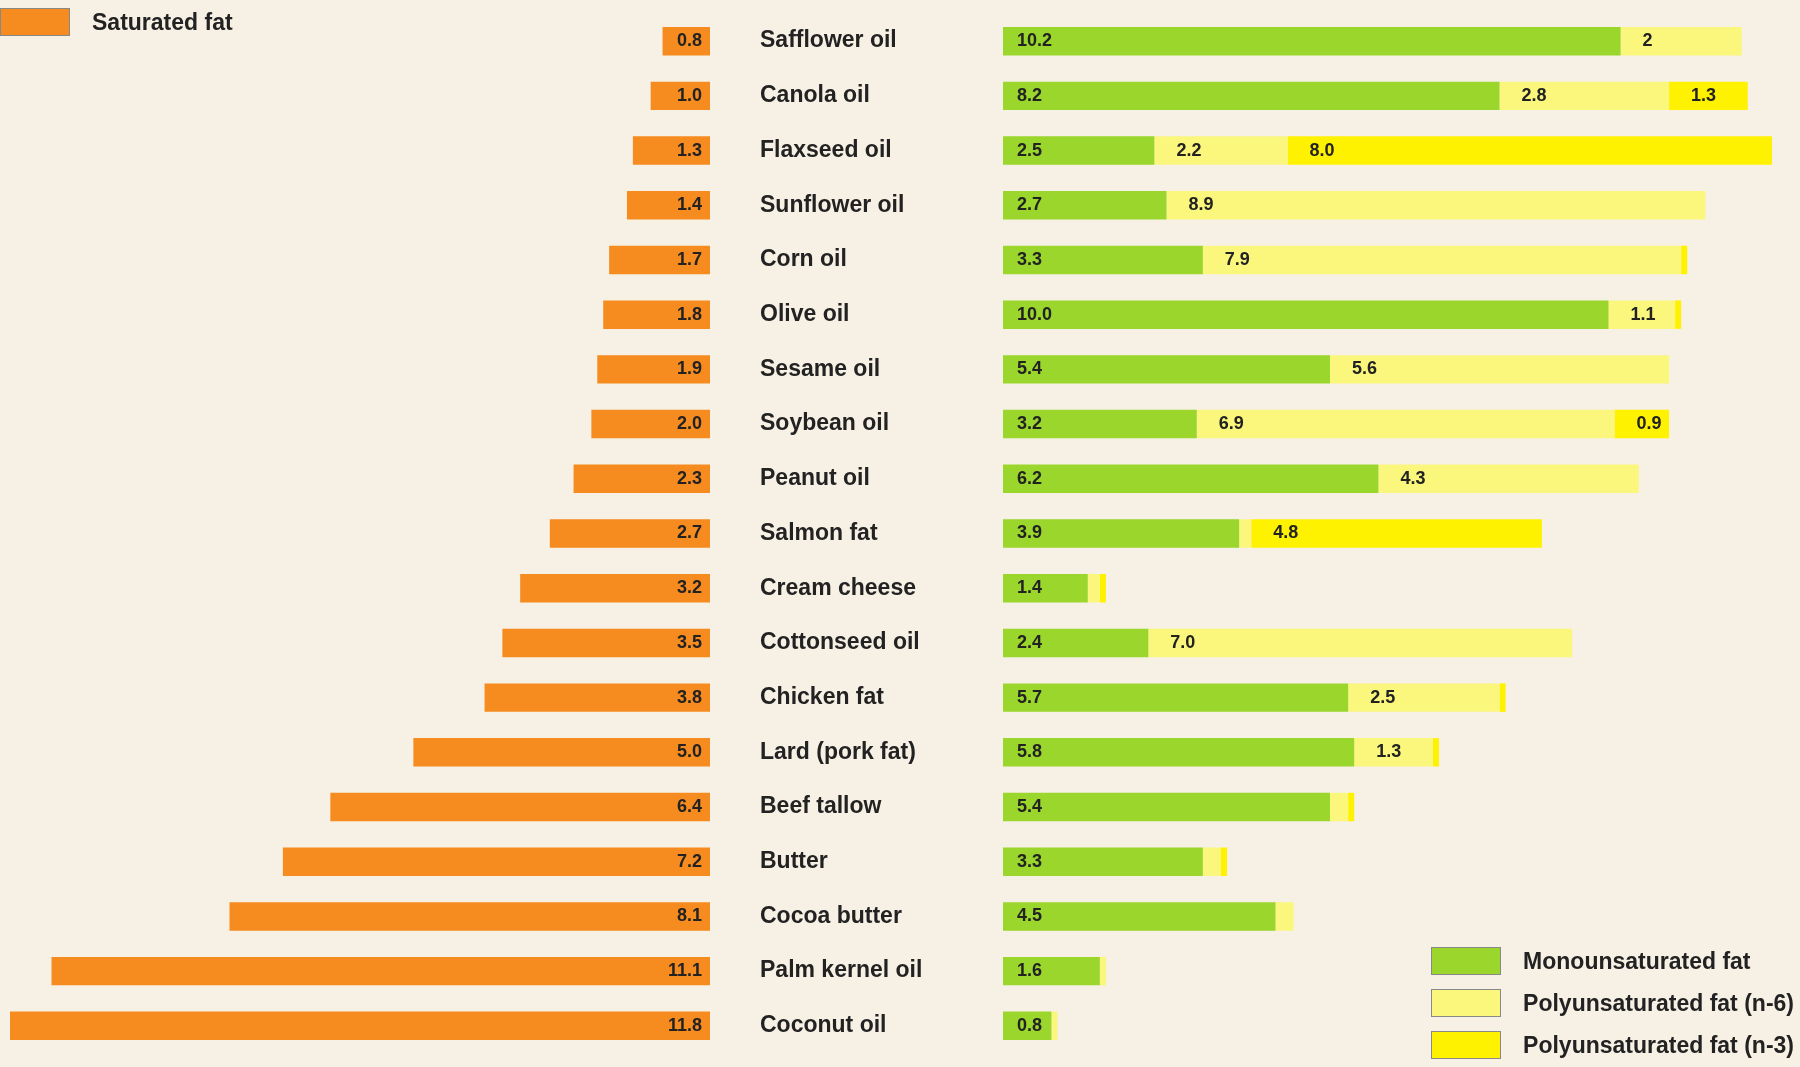  I want to click on y-tick-label: Sesame oil, so click(820, 367).